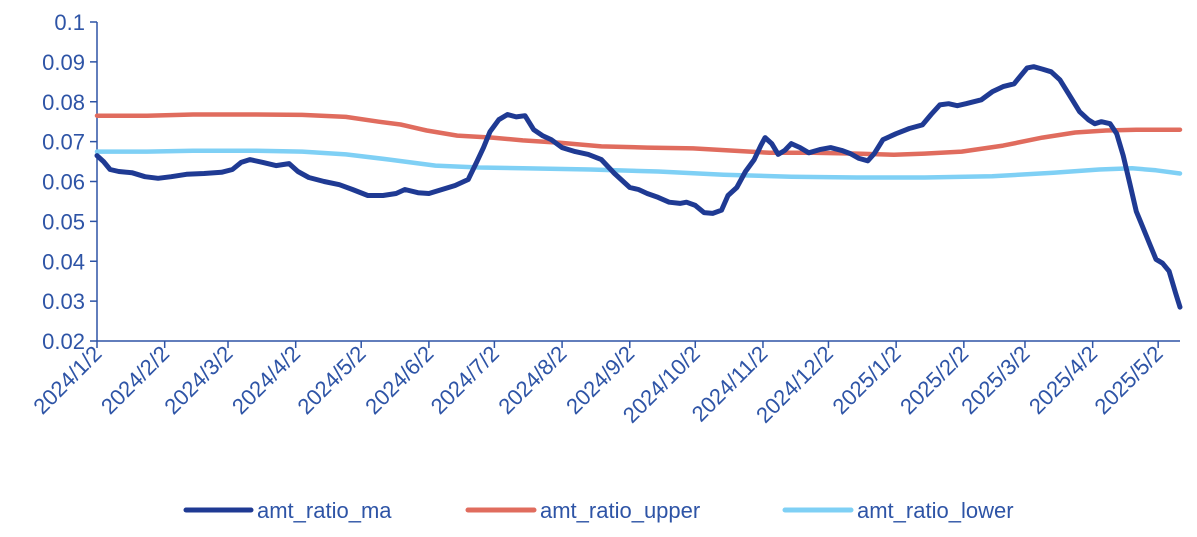 The image size is (1197, 537). What do you see at coordinates (63, 142) in the screenshot?
I see `y-tick-label: 0.07` at bounding box center [63, 142].